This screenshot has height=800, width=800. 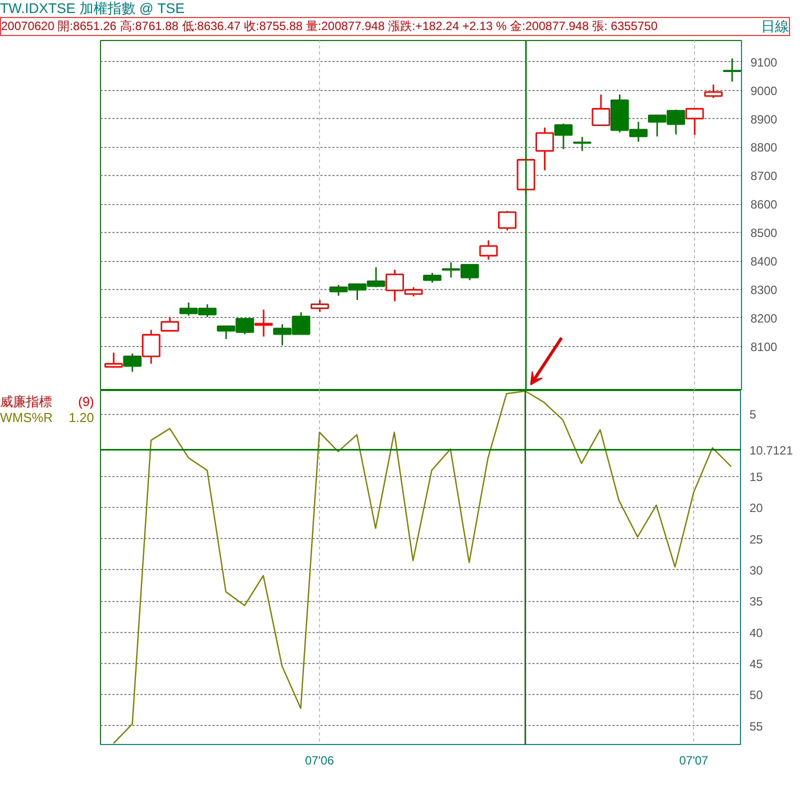 I want to click on chart-title: 威廉指標, so click(x=26, y=402).